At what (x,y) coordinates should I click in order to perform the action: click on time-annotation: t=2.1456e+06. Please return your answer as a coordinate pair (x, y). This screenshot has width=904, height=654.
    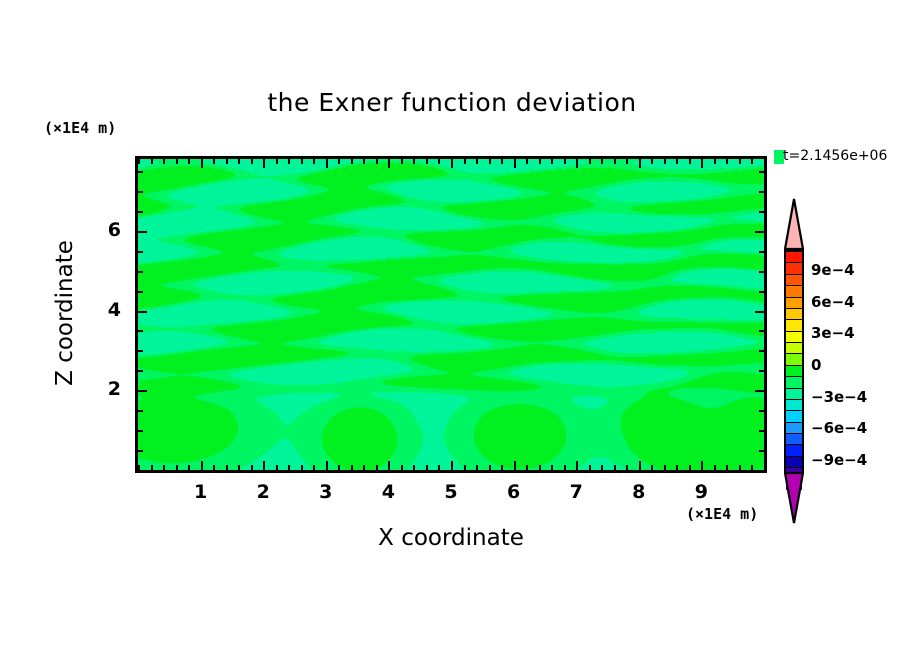
    Looking at the image, I should click on (835, 156).